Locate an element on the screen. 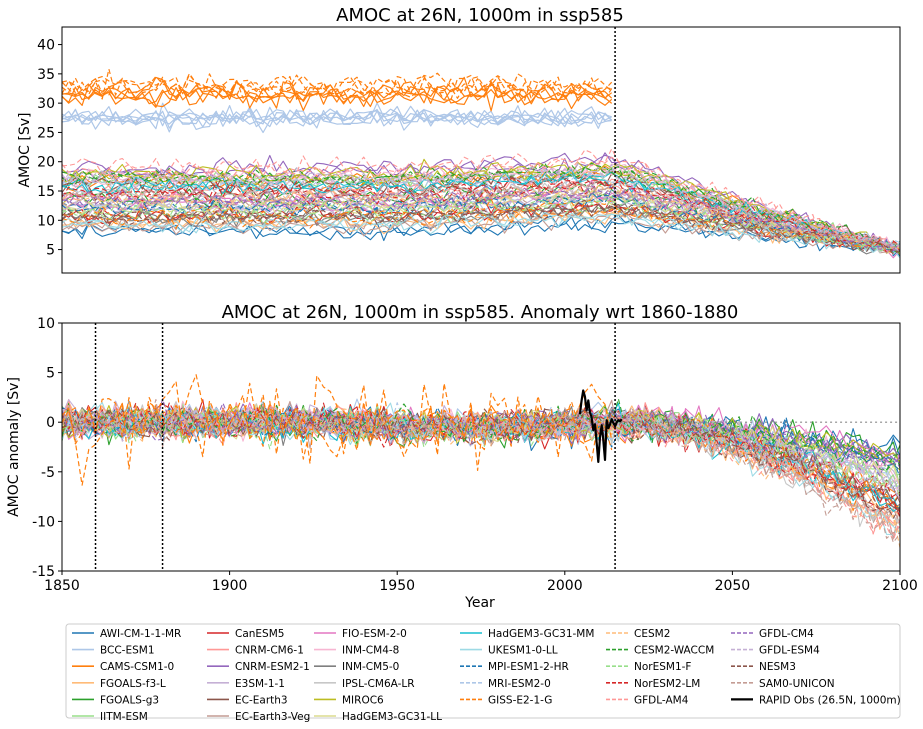  legend-label: MIROC6 is located at coordinates (363, 700).